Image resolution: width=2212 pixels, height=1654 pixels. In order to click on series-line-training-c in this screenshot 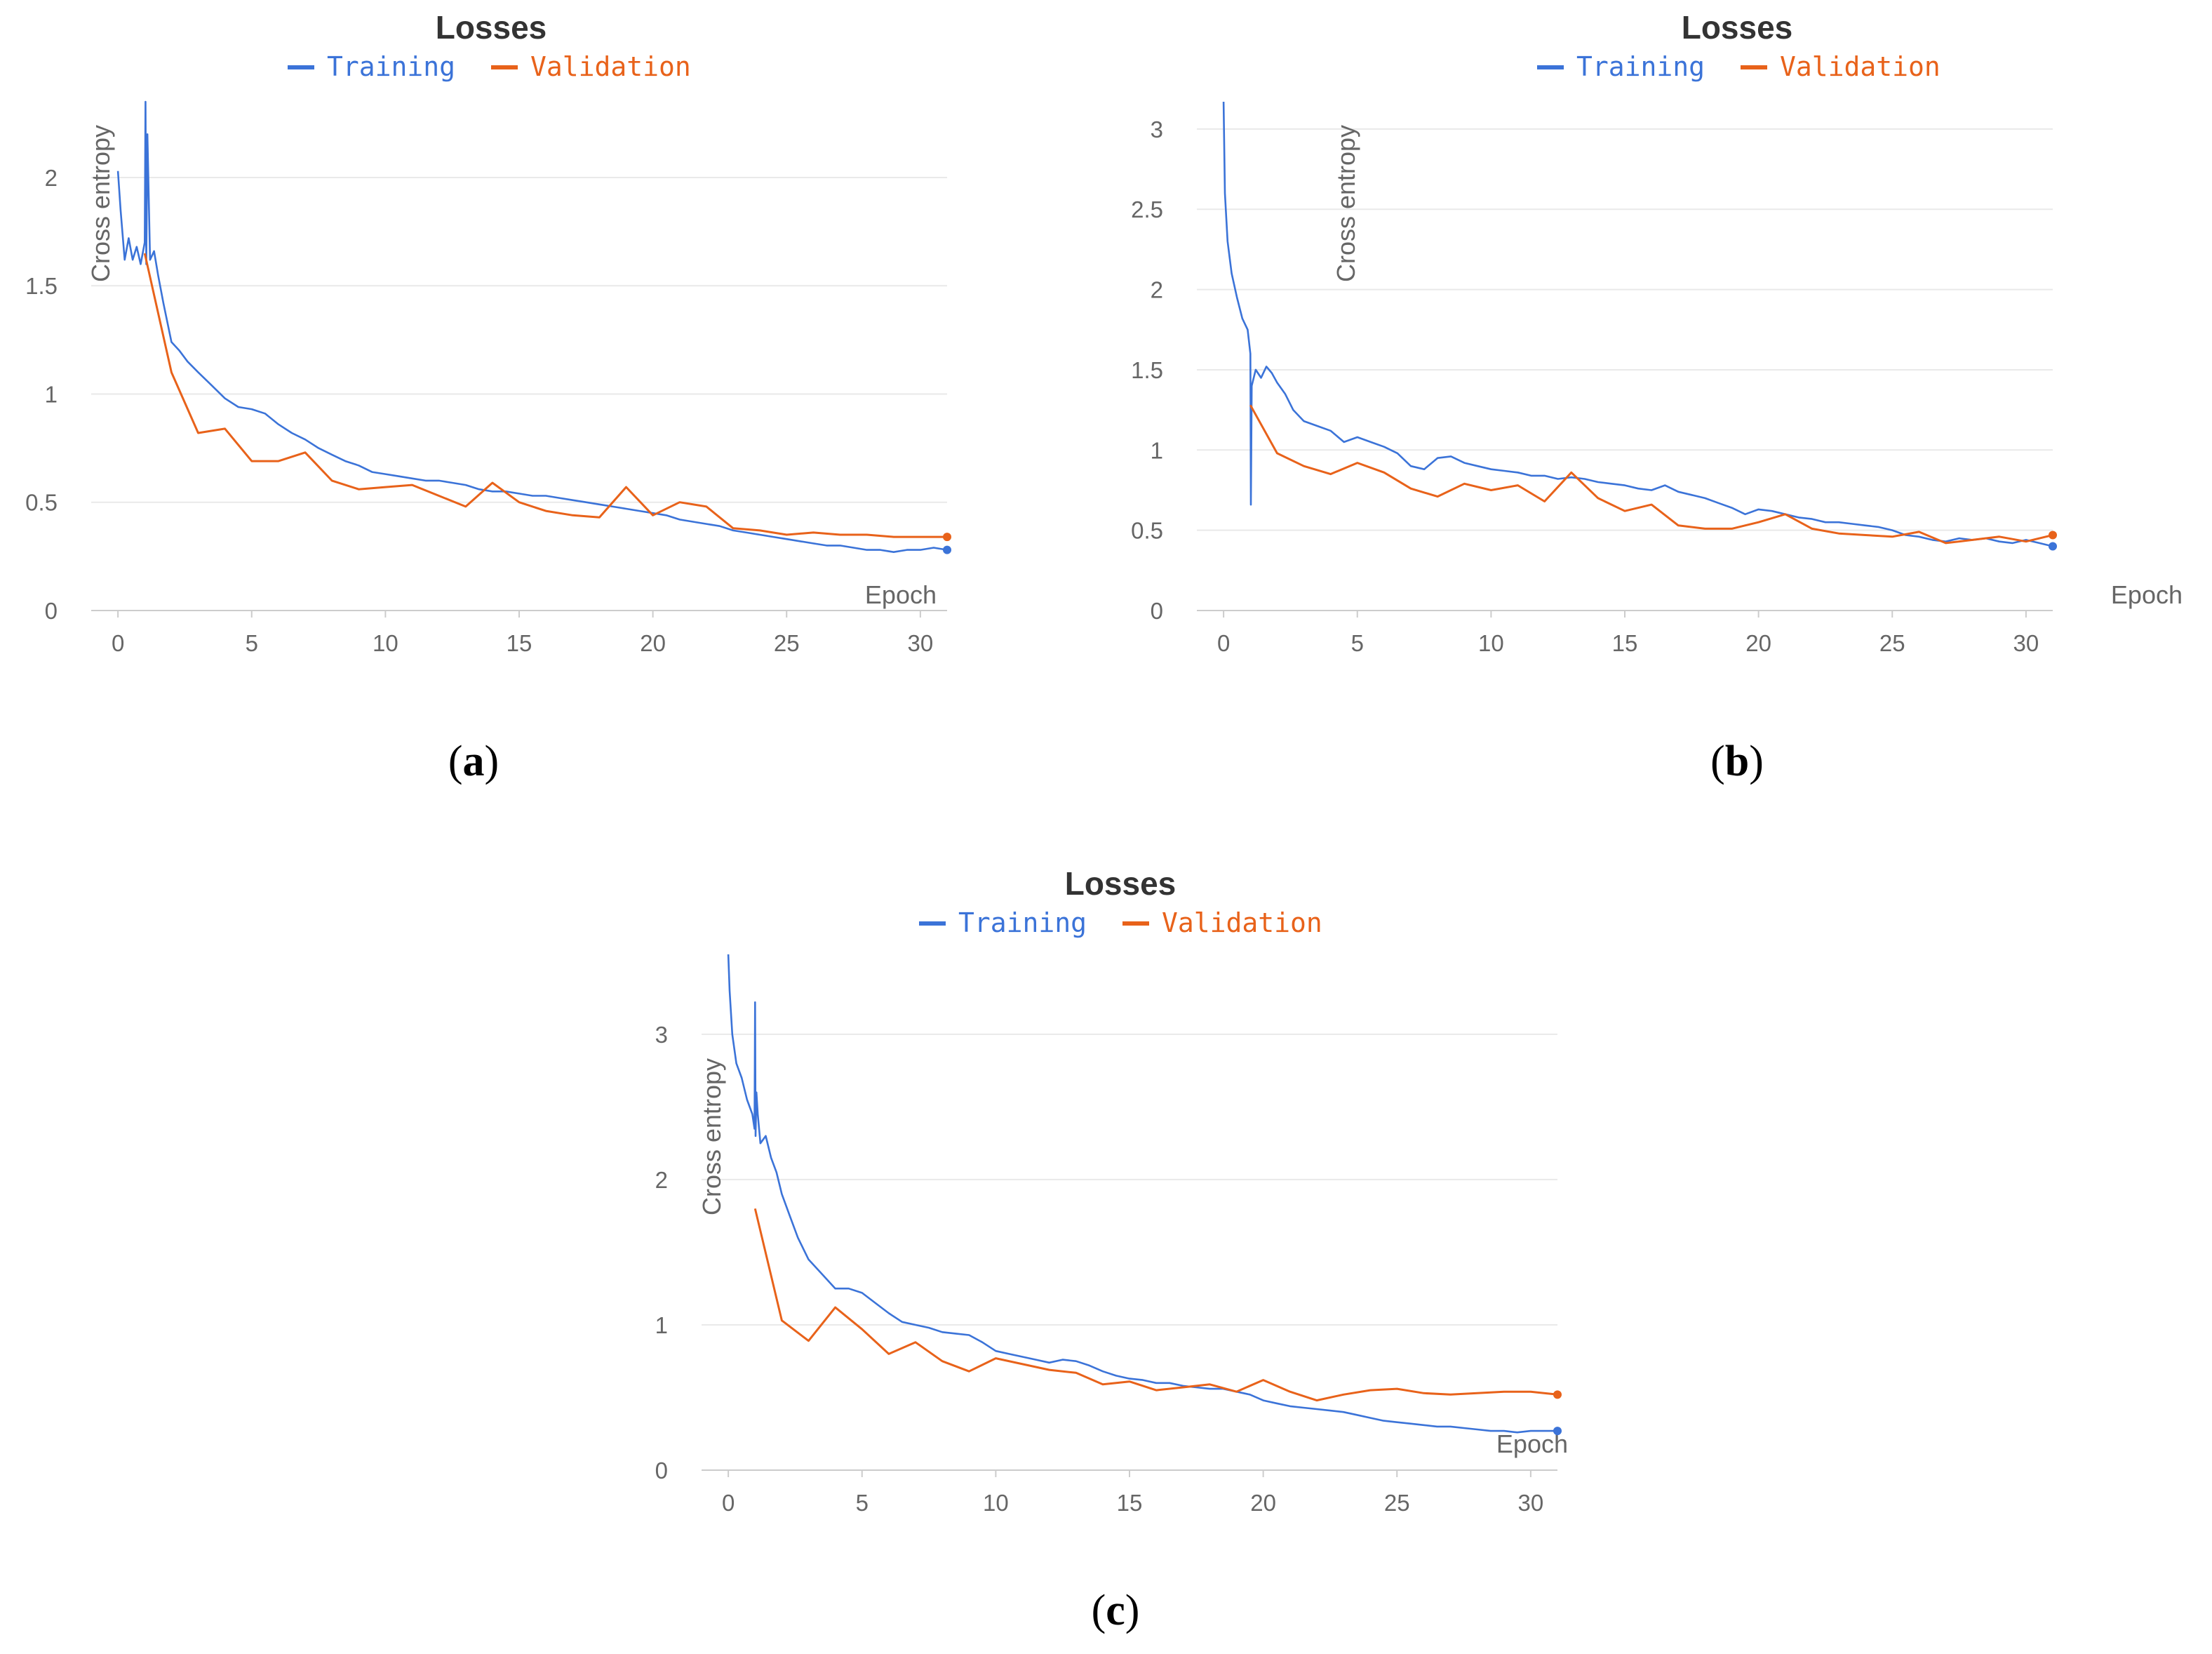, I will do `click(1142, 1194)`.